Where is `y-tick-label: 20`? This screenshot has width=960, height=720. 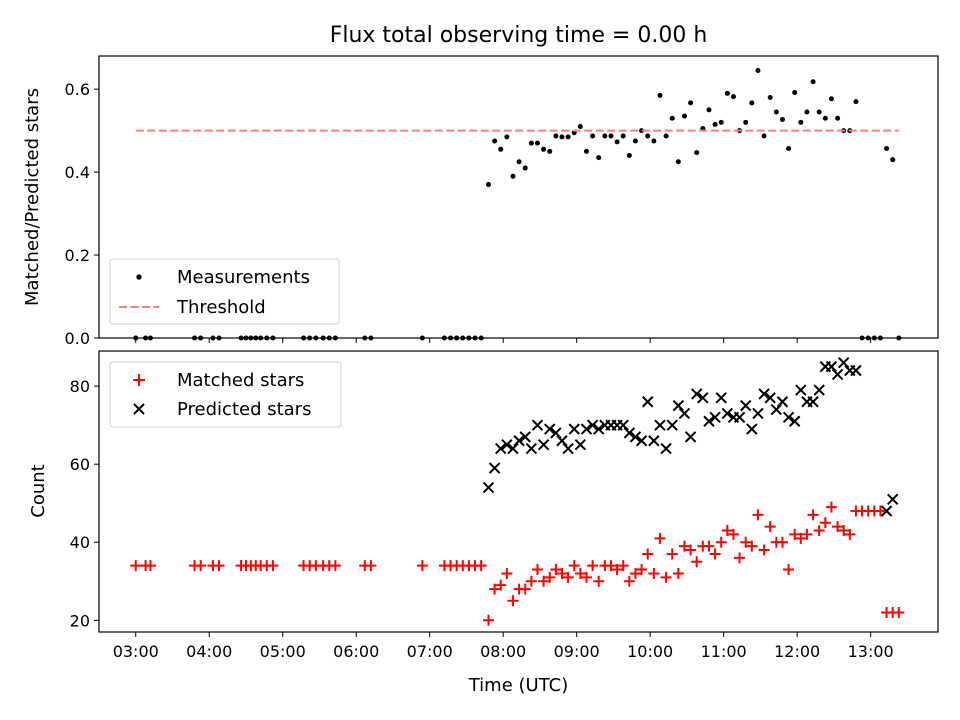
y-tick-label: 20 is located at coordinates (80, 620).